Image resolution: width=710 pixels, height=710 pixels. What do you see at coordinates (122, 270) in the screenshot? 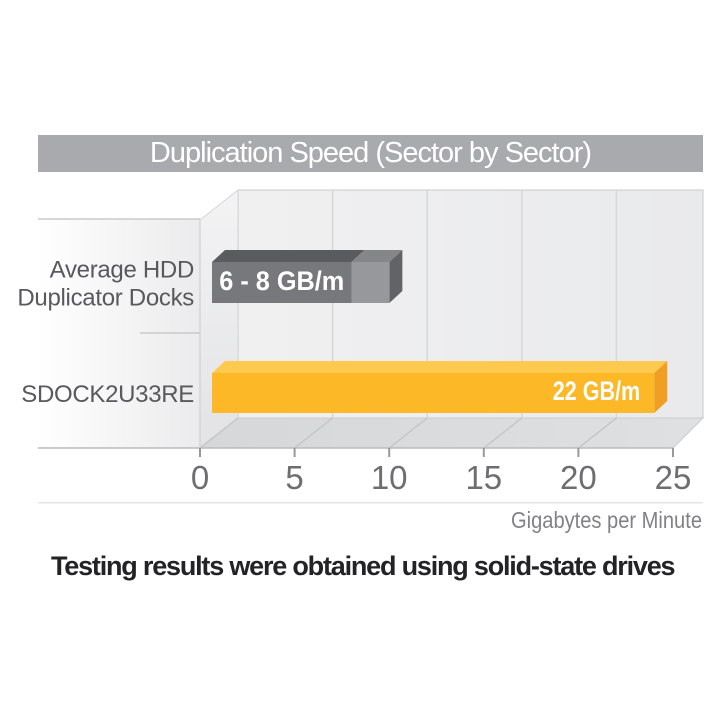
I see `category-label: Average HDD` at bounding box center [122, 270].